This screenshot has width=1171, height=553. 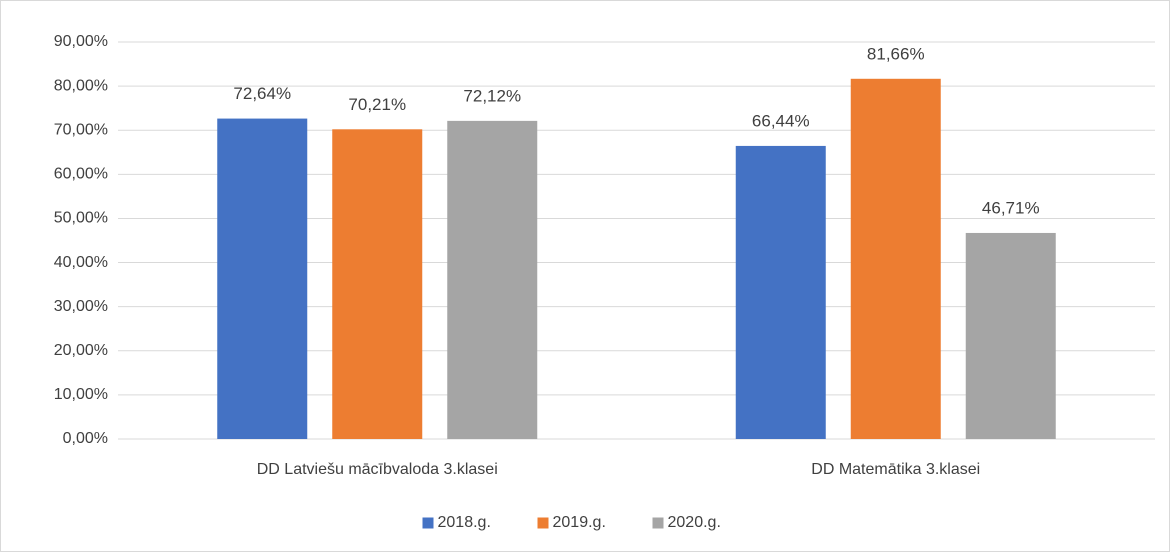 What do you see at coordinates (377, 104) in the screenshot?
I see `data-label: 70,21%` at bounding box center [377, 104].